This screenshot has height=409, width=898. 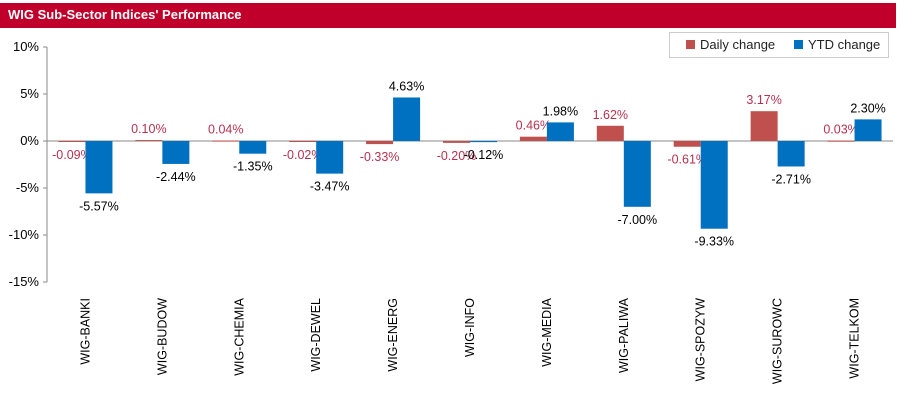 I want to click on data-label-ytd: 2.30%, so click(x=867, y=108).